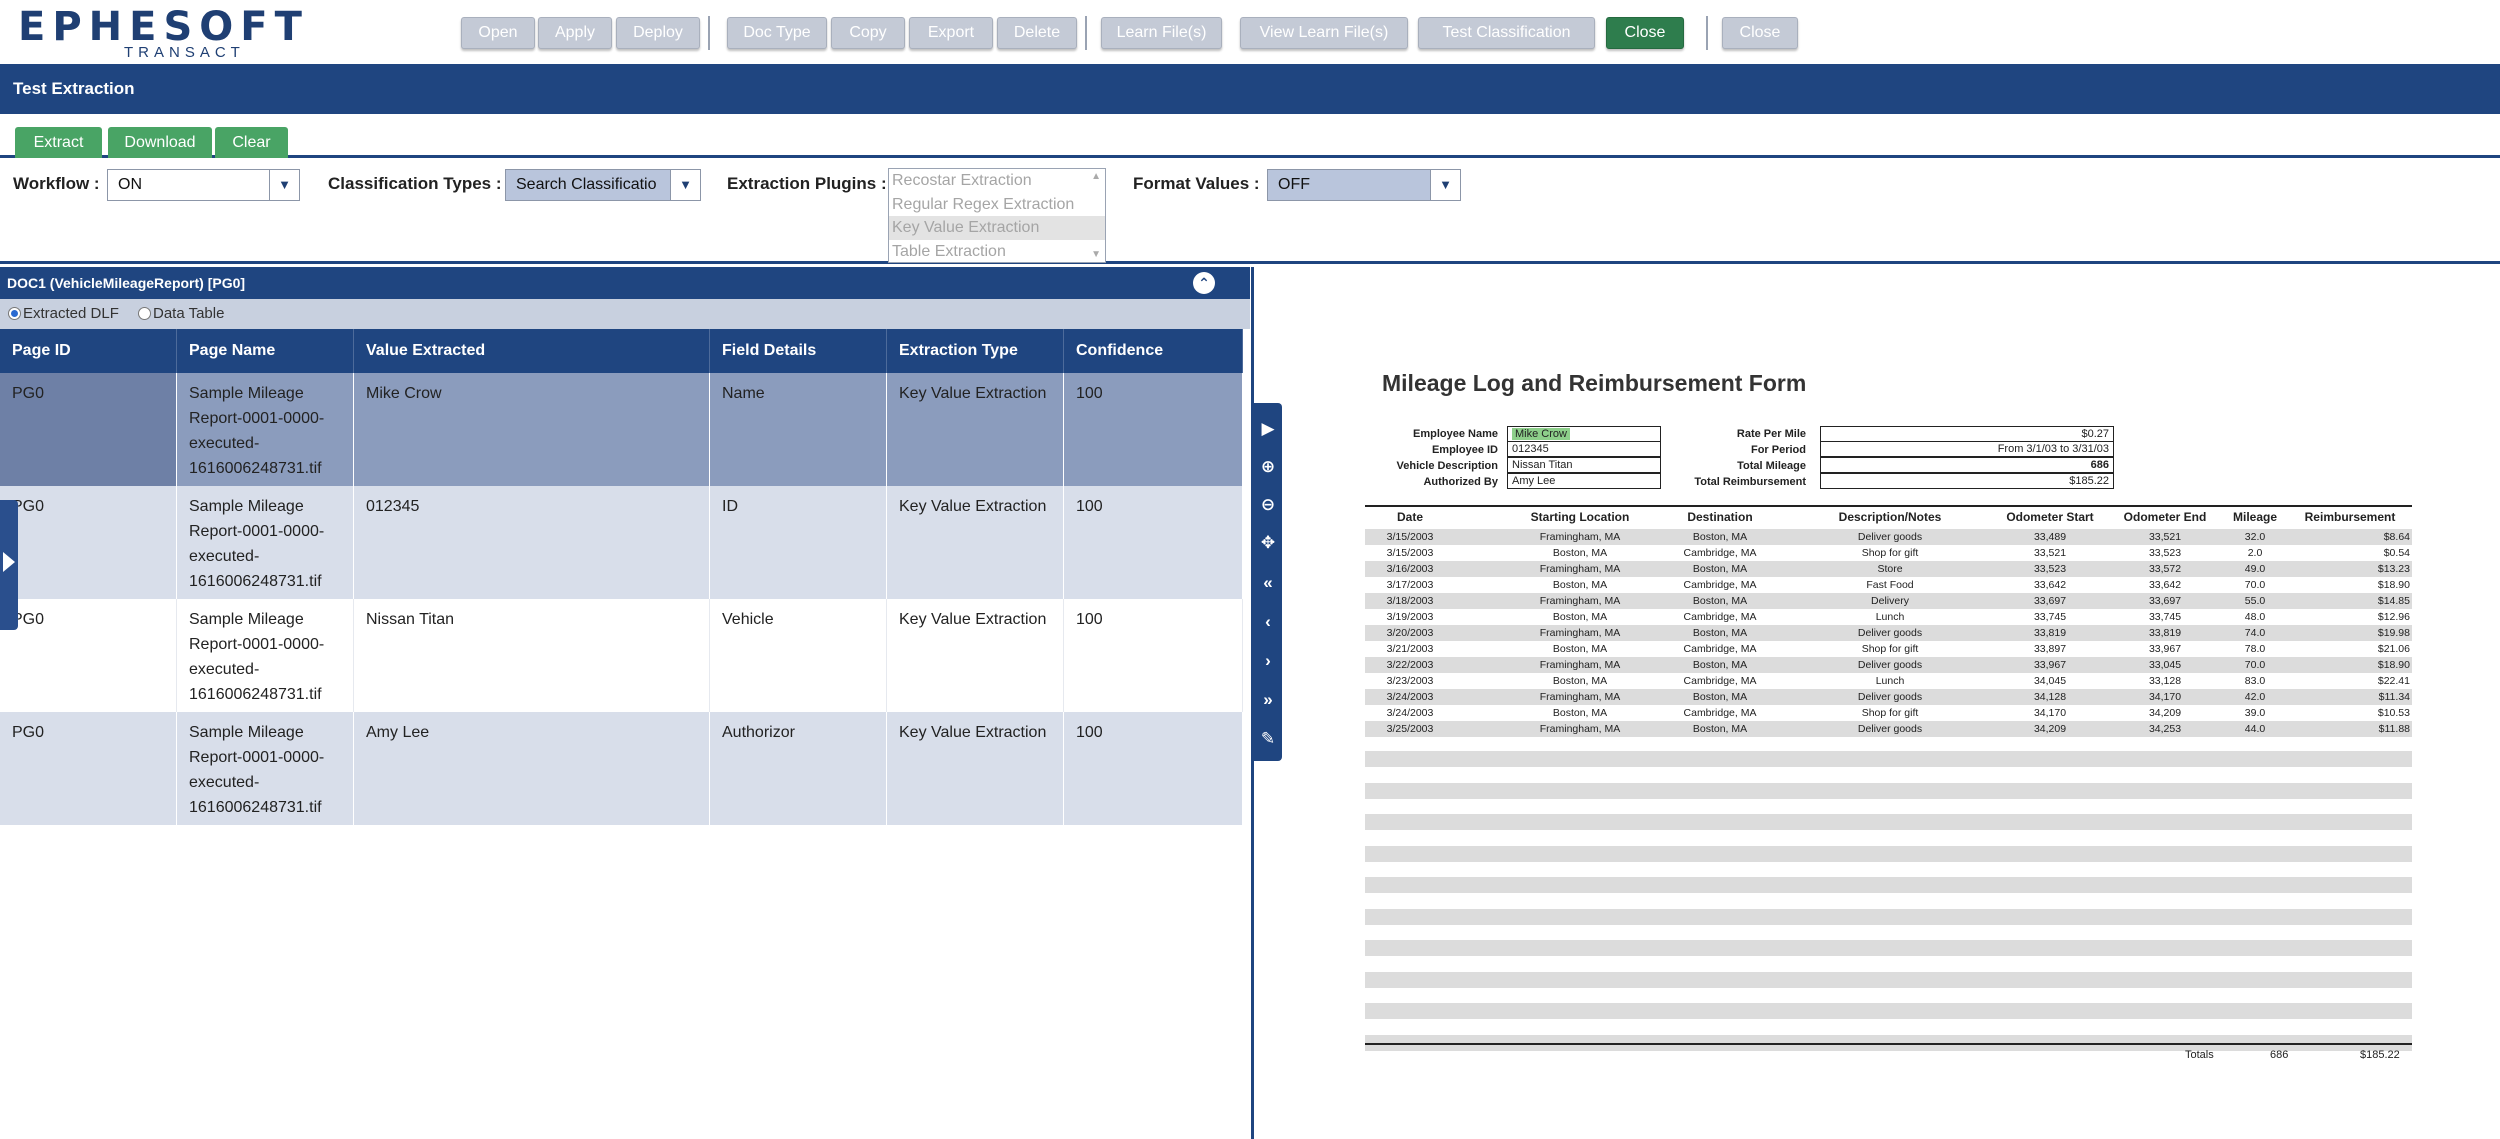 The width and height of the screenshot is (2500, 1139). What do you see at coordinates (962, 180) in the screenshot?
I see `plugin-option: Recostar Extraction` at bounding box center [962, 180].